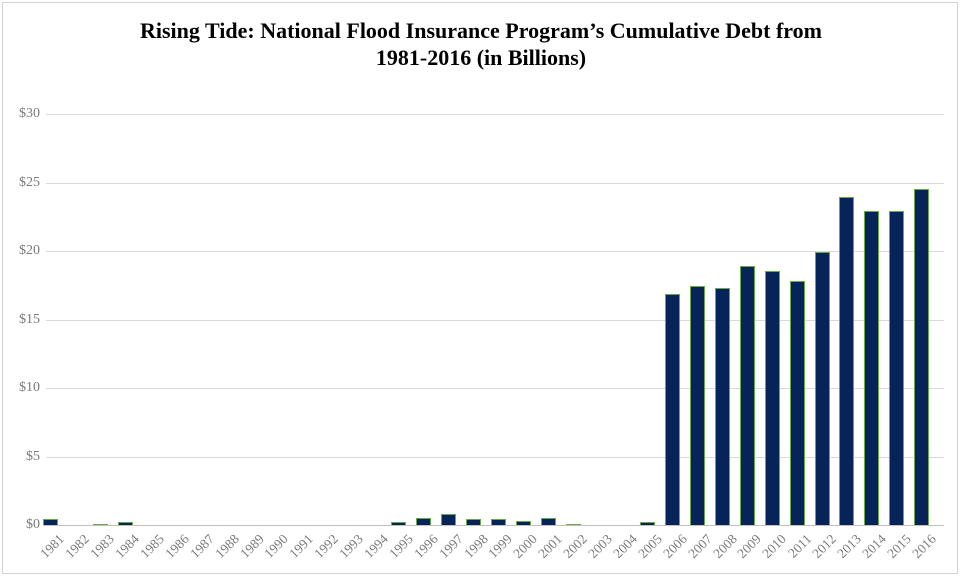 This screenshot has height=579, width=962. What do you see at coordinates (127, 338) in the screenshot?
I see `category-column-1984: 1984` at bounding box center [127, 338].